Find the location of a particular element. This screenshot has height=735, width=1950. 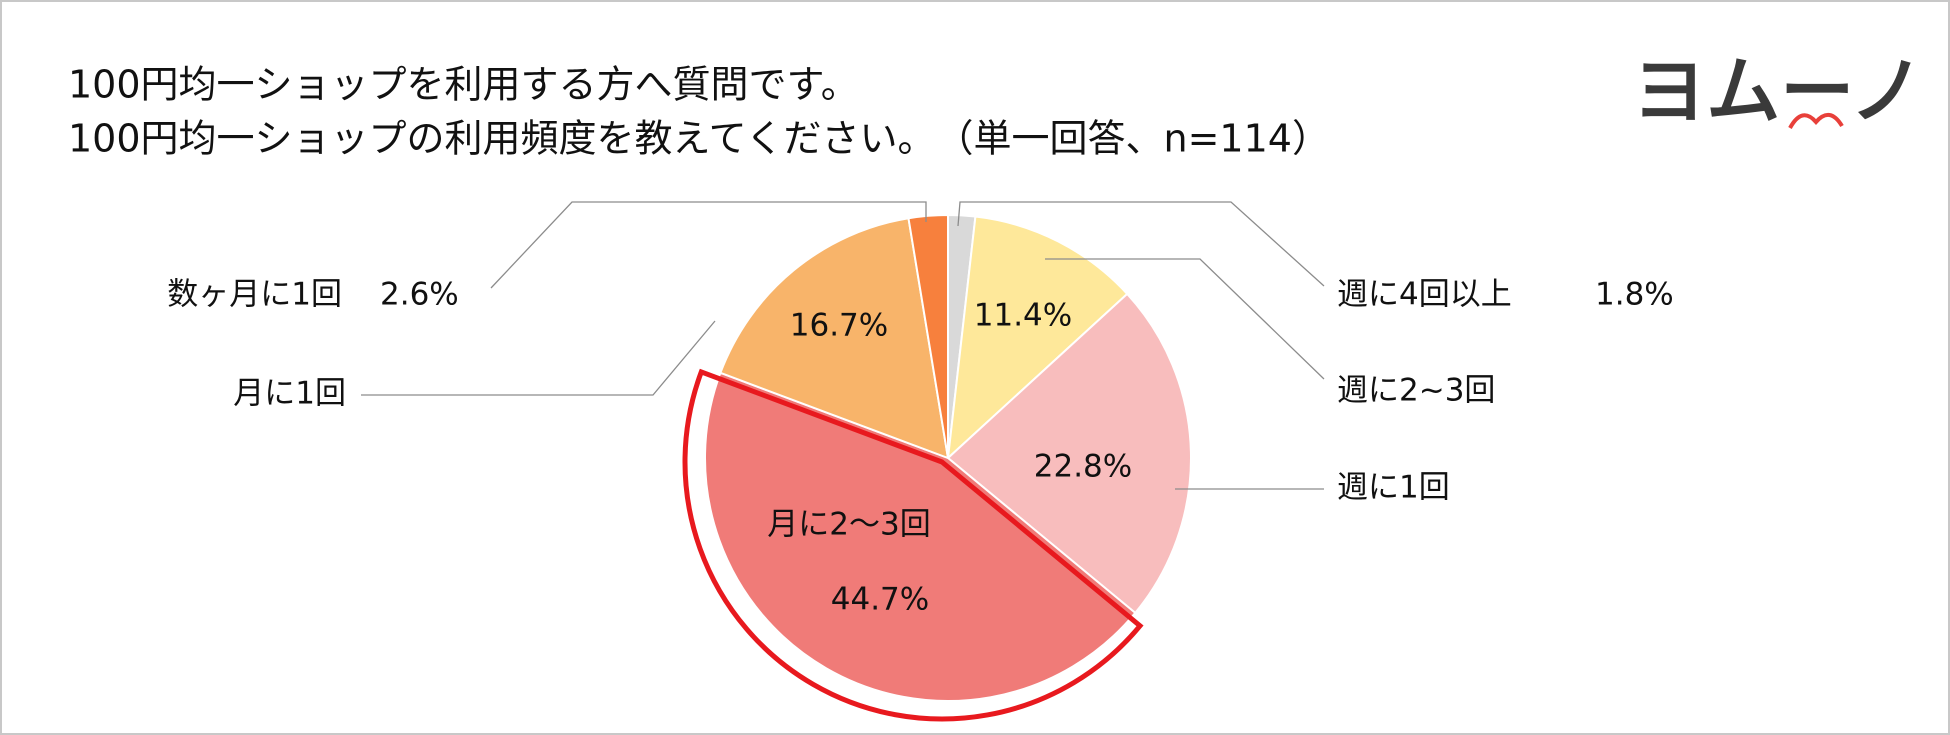

value-label: 1.8% is located at coordinates (1634, 295).